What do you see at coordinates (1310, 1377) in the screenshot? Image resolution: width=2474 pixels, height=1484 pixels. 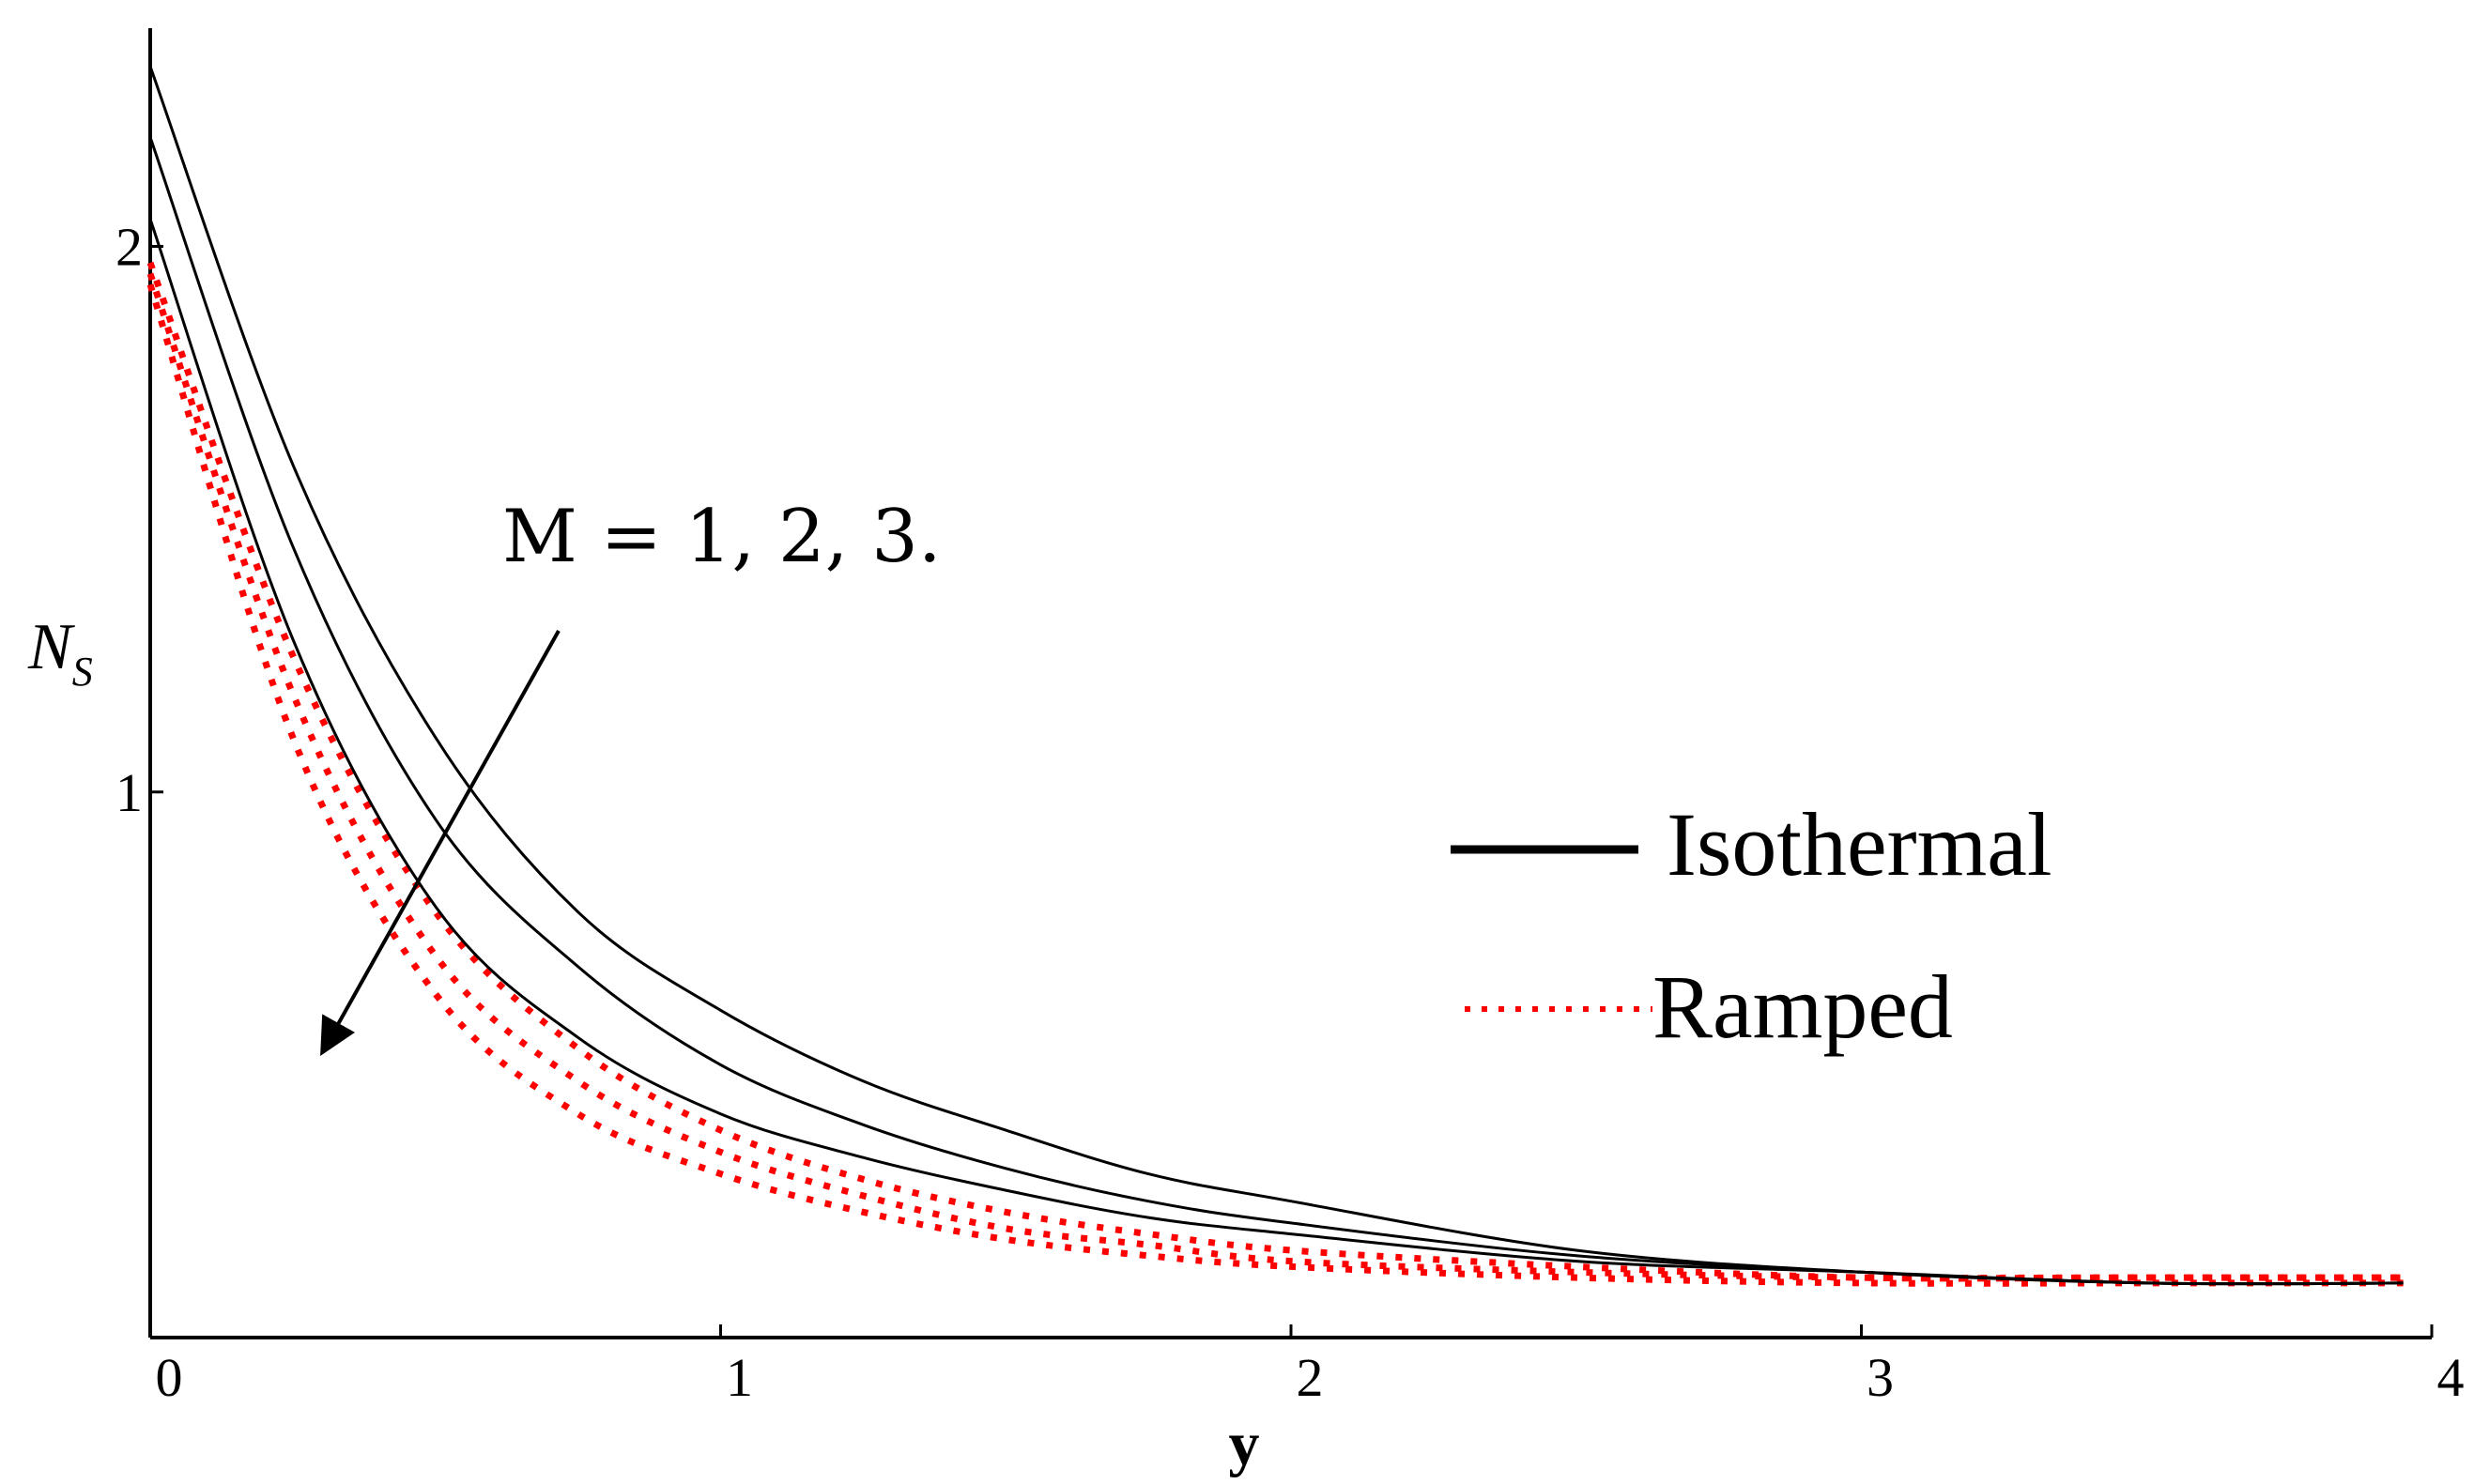 I see `x-tick-label: 2` at bounding box center [1310, 1377].